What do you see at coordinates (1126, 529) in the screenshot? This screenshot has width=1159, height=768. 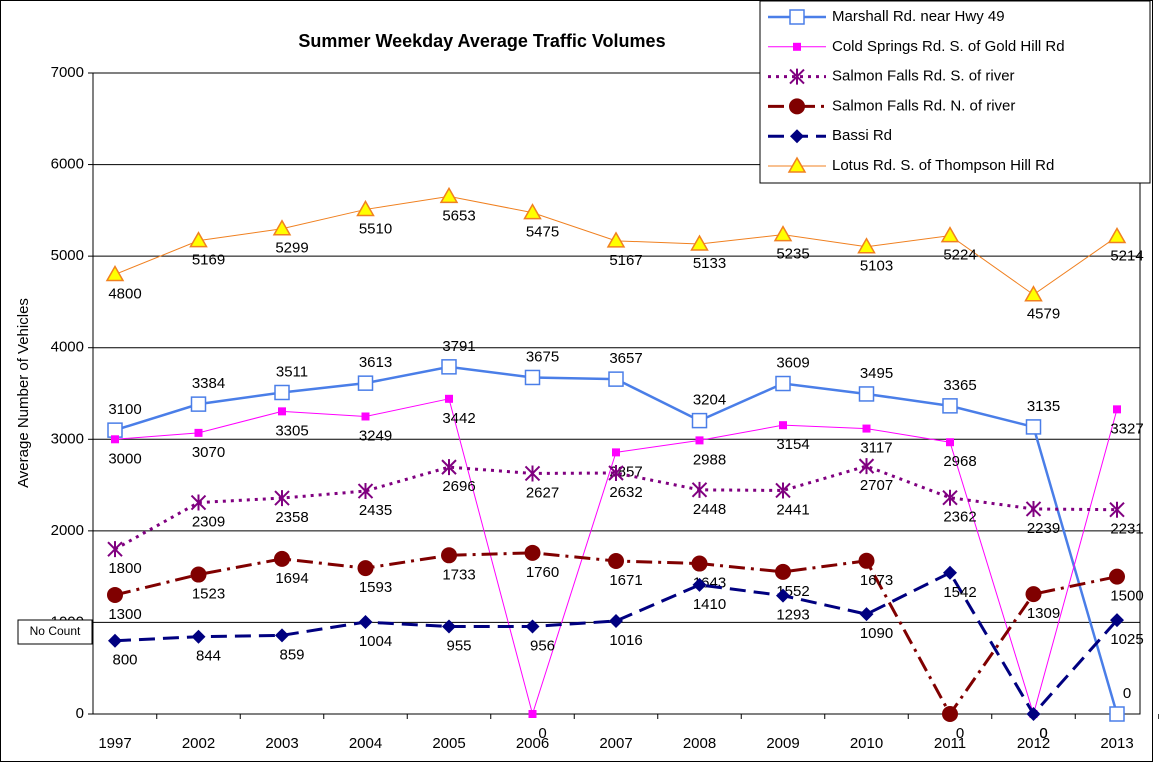 I see `data-label: 2231` at bounding box center [1126, 529].